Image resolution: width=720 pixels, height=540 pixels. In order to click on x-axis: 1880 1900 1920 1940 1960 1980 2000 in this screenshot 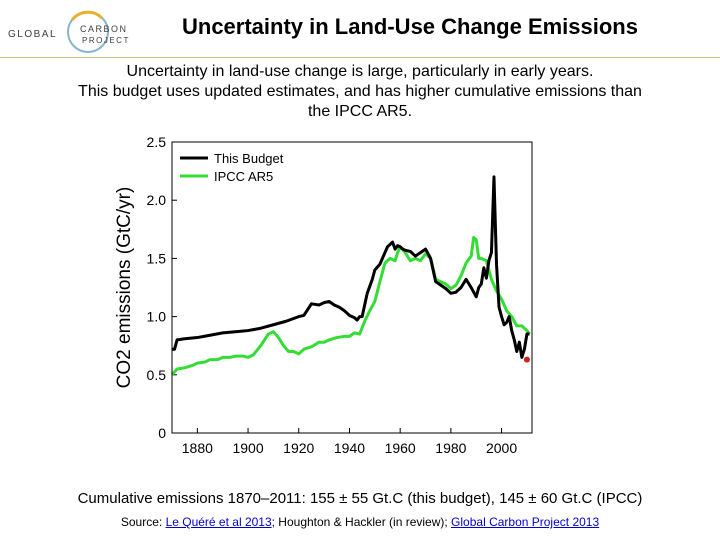, I will do `click(349, 442)`.